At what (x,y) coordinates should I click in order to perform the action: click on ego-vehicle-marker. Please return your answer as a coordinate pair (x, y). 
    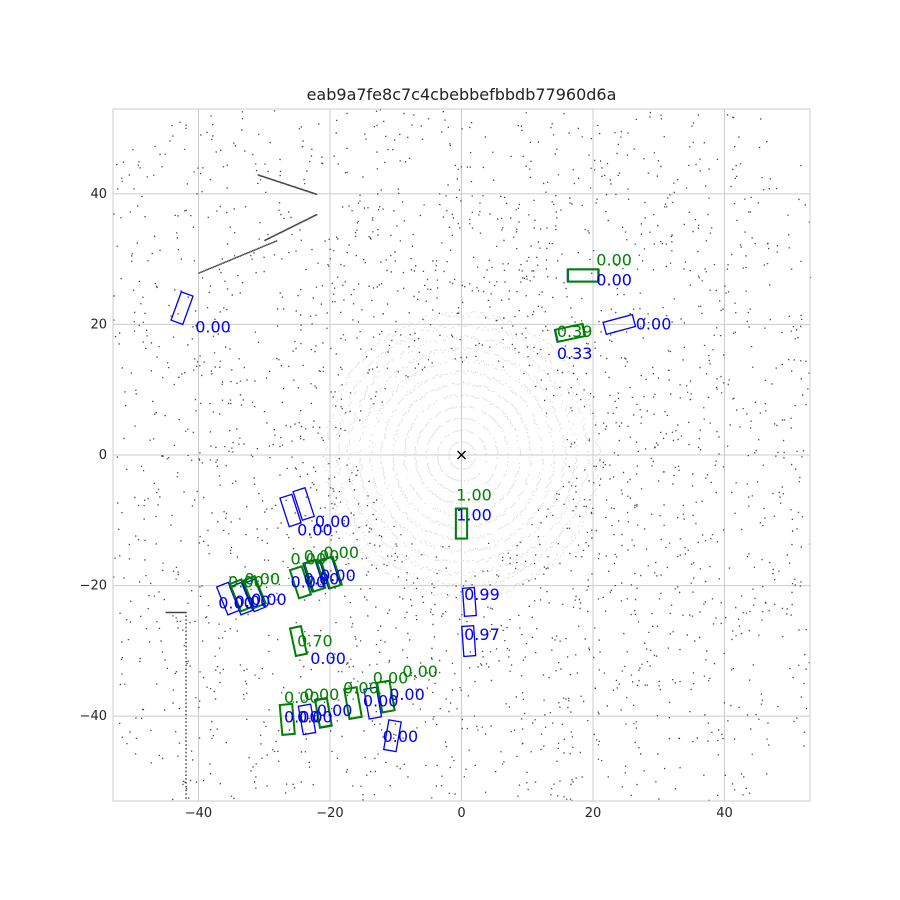
    Looking at the image, I should click on (461, 455).